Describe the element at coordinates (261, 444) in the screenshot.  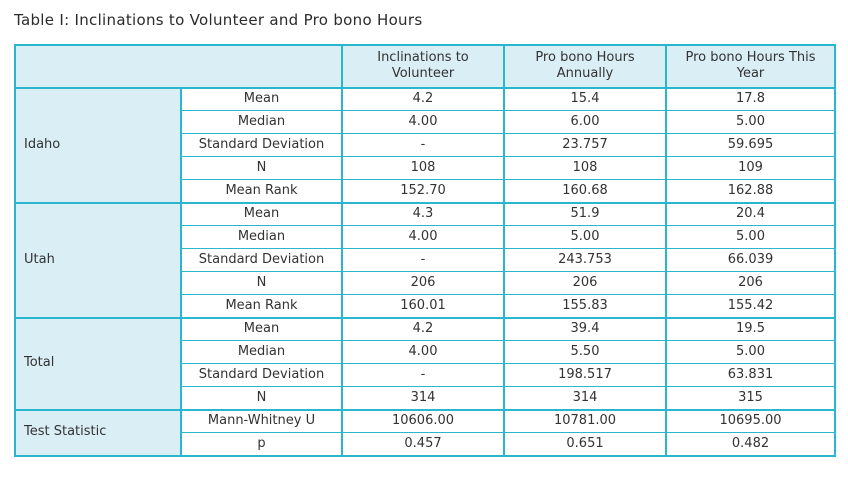
I see `stat-label-cell: p` at that location.